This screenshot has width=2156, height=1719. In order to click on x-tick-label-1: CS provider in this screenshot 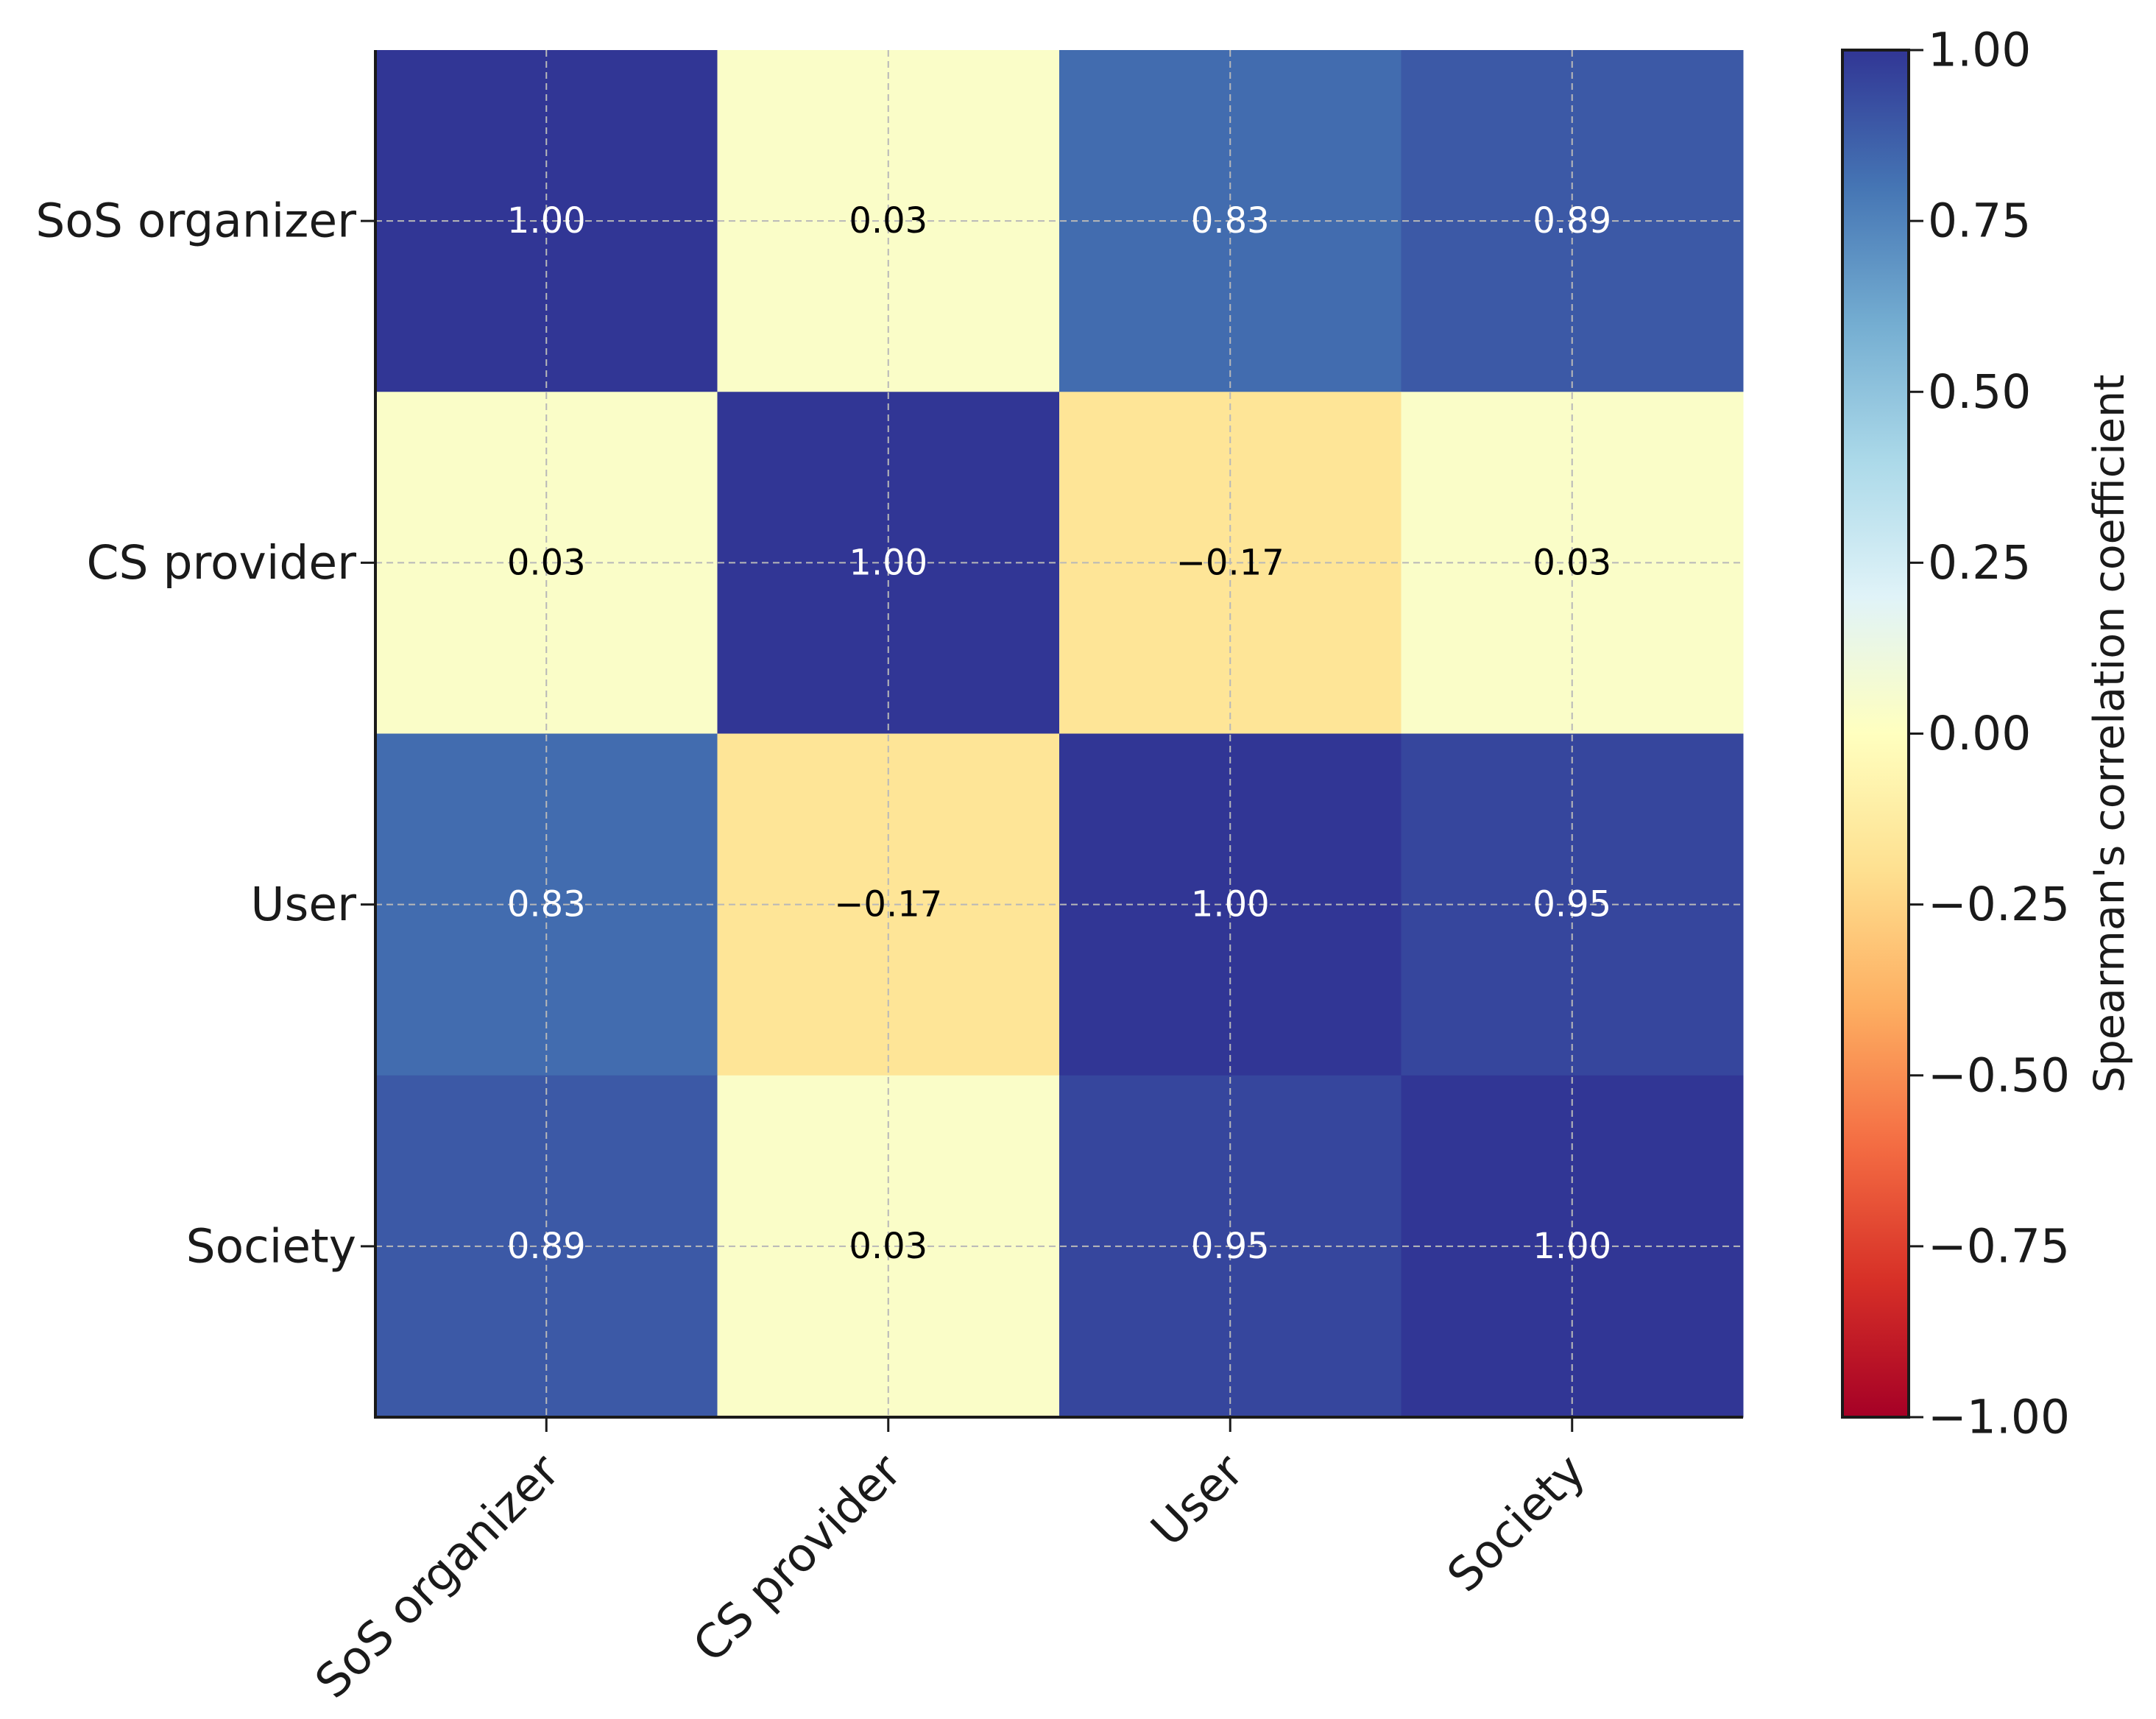, I will do `click(797, 1558)`.